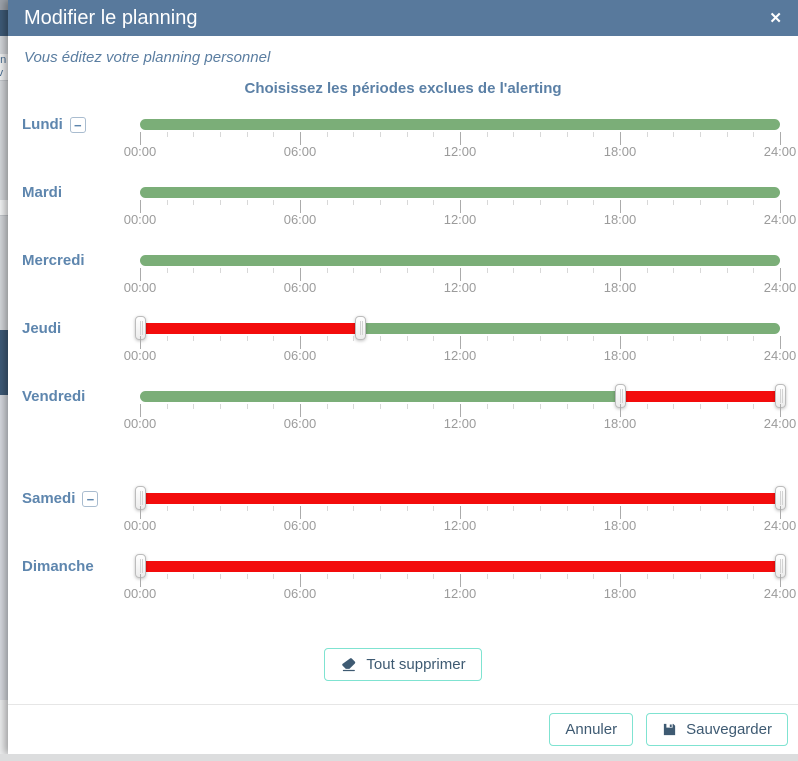  Describe the element at coordinates (591, 729) in the screenshot. I see `cancel-button: Annuler` at that location.